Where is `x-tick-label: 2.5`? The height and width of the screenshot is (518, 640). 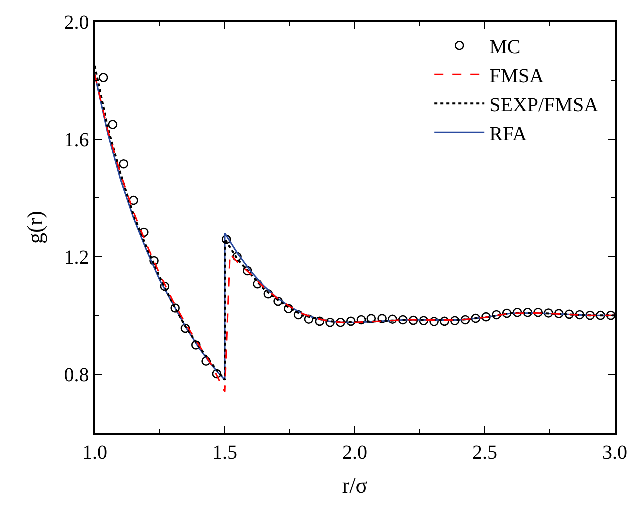 x-tick-label: 2.5 is located at coordinates (485, 453).